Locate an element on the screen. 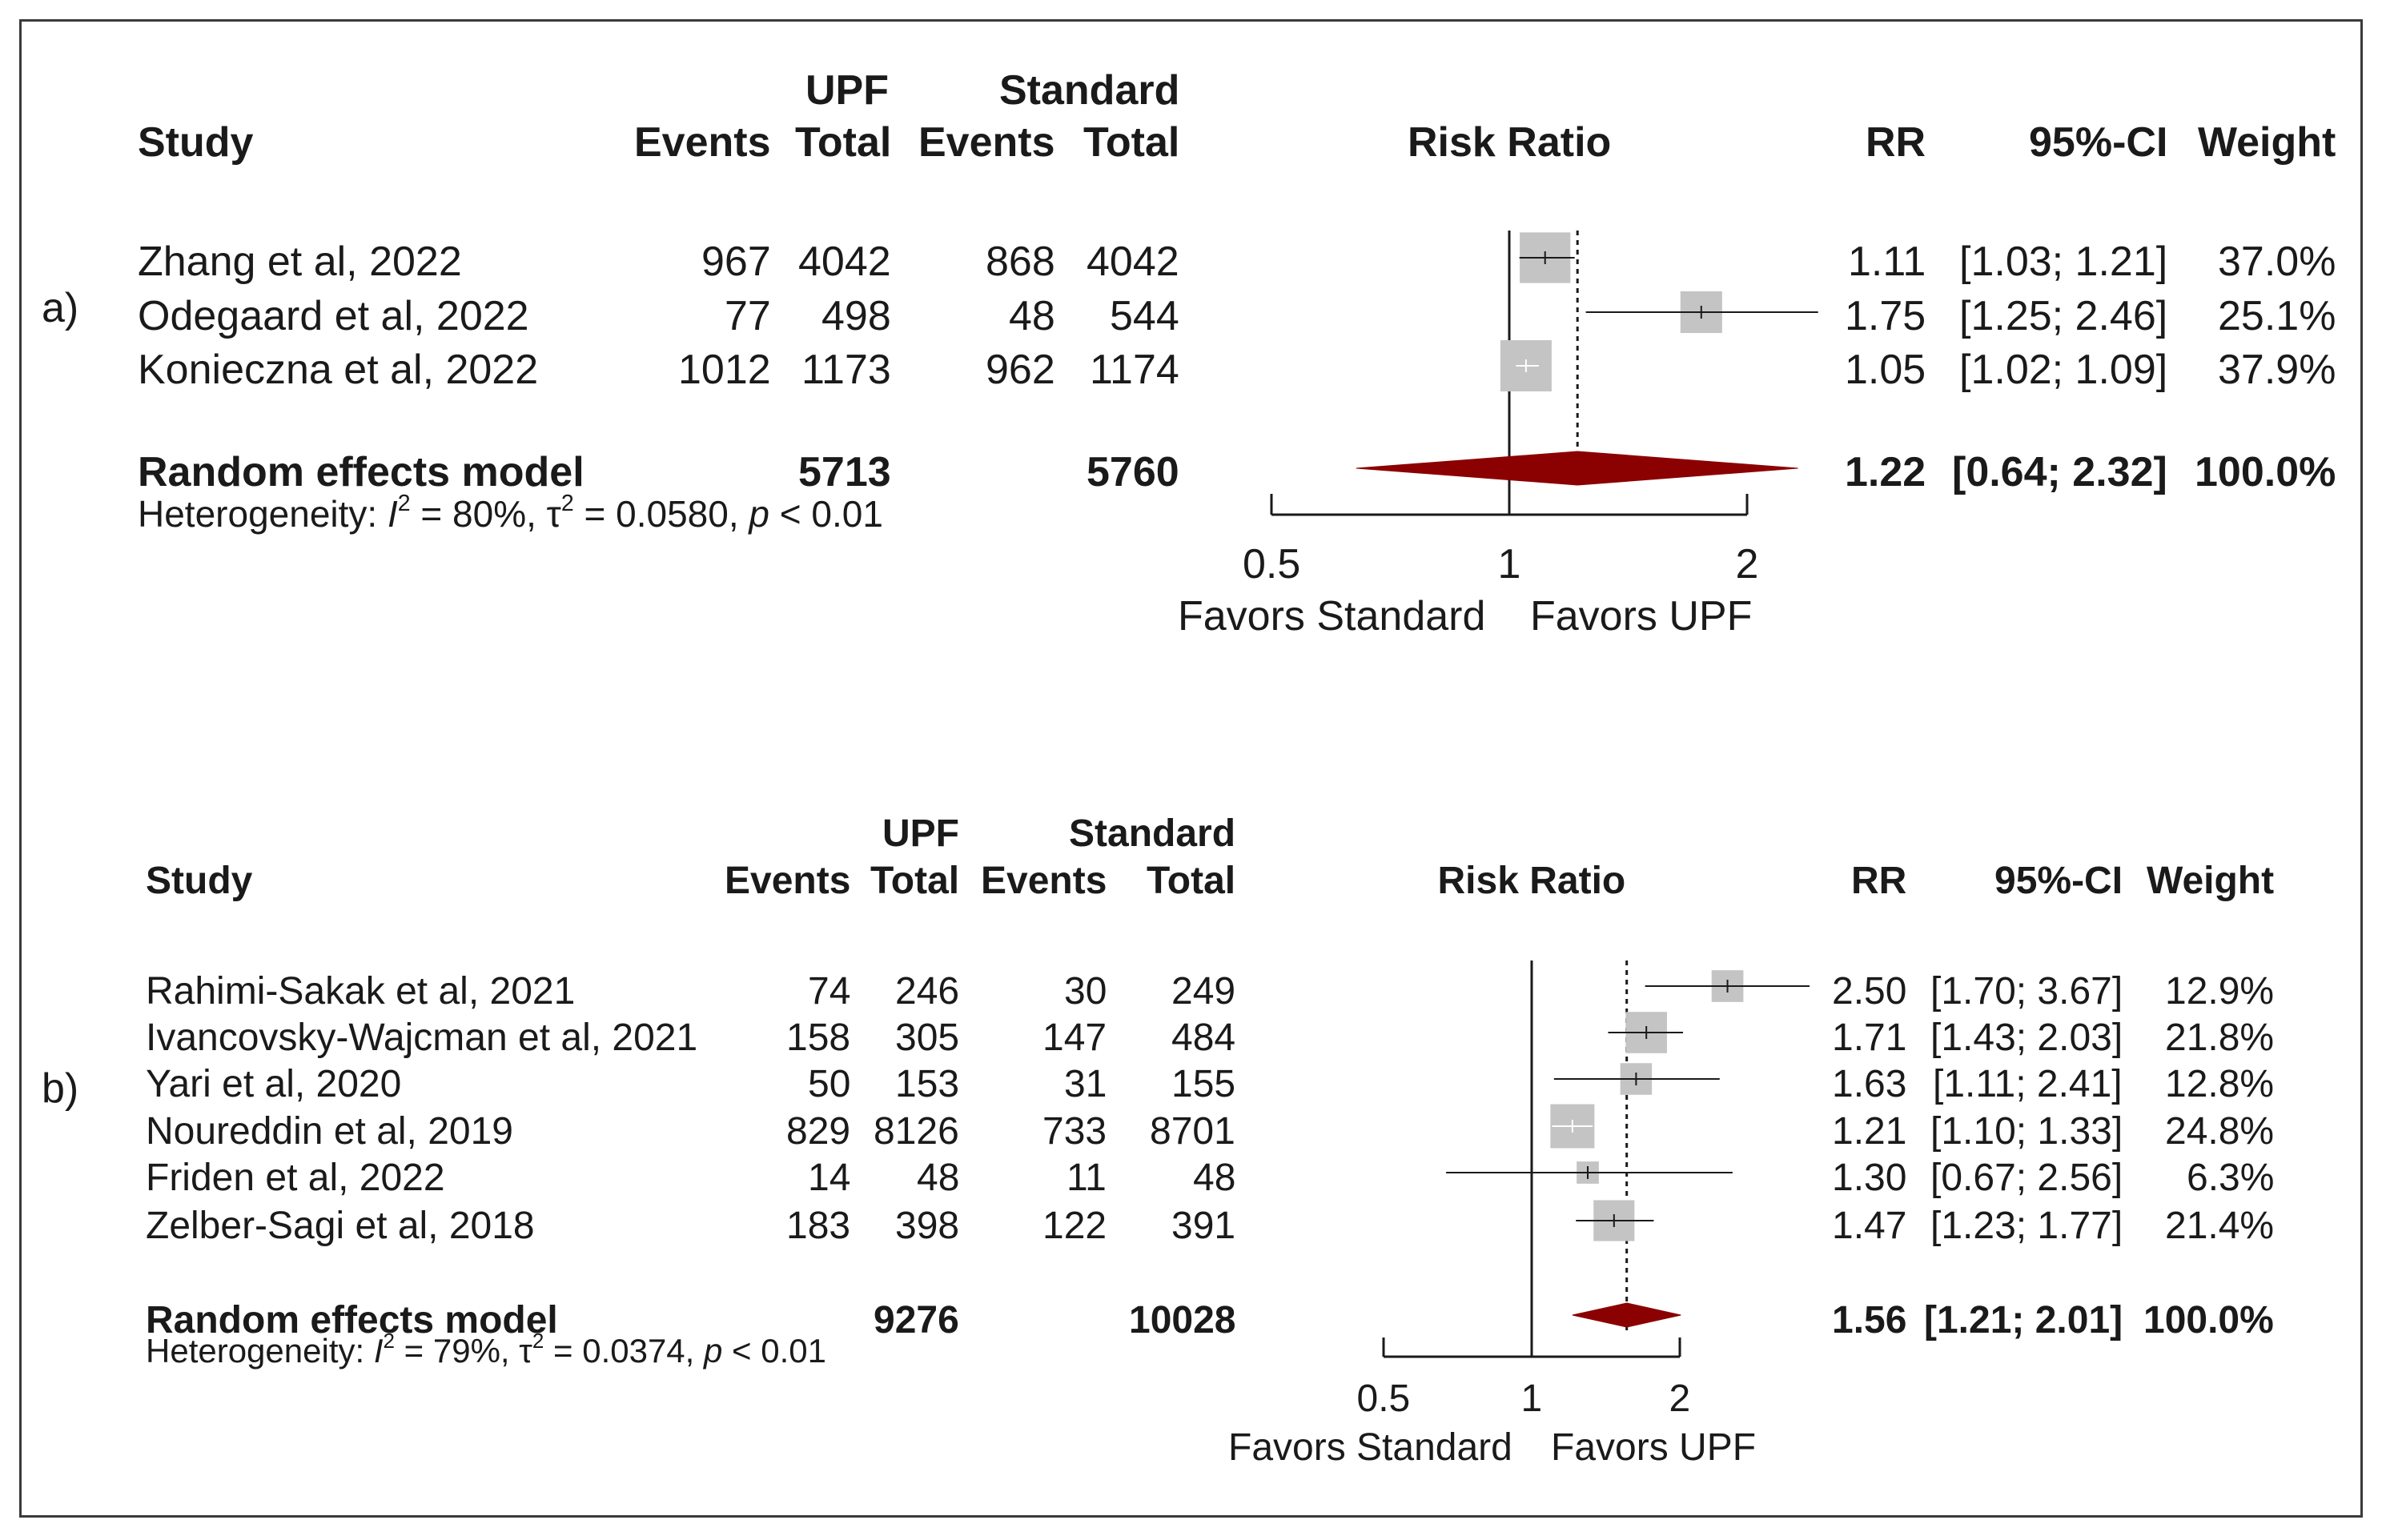 The height and width of the screenshot is (1540, 2382). std-events: 122 is located at coordinates (1074, 1225).